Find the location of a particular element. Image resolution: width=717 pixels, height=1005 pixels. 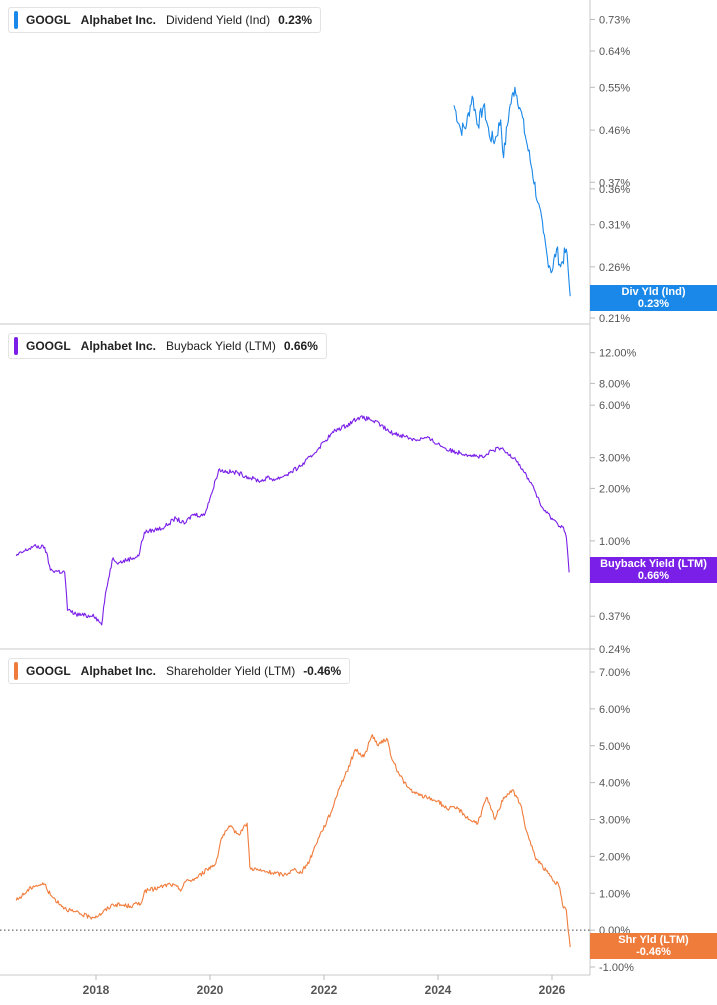

badge-label: Buyback Yield (LTM) is located at coordinates (653, 564).